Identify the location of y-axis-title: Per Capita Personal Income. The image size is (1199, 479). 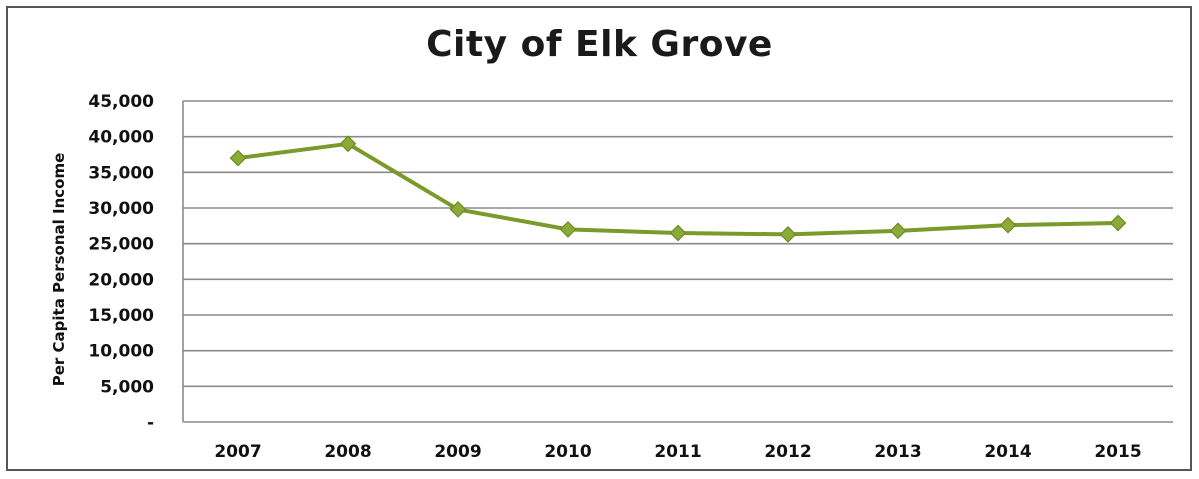
(59, 270).